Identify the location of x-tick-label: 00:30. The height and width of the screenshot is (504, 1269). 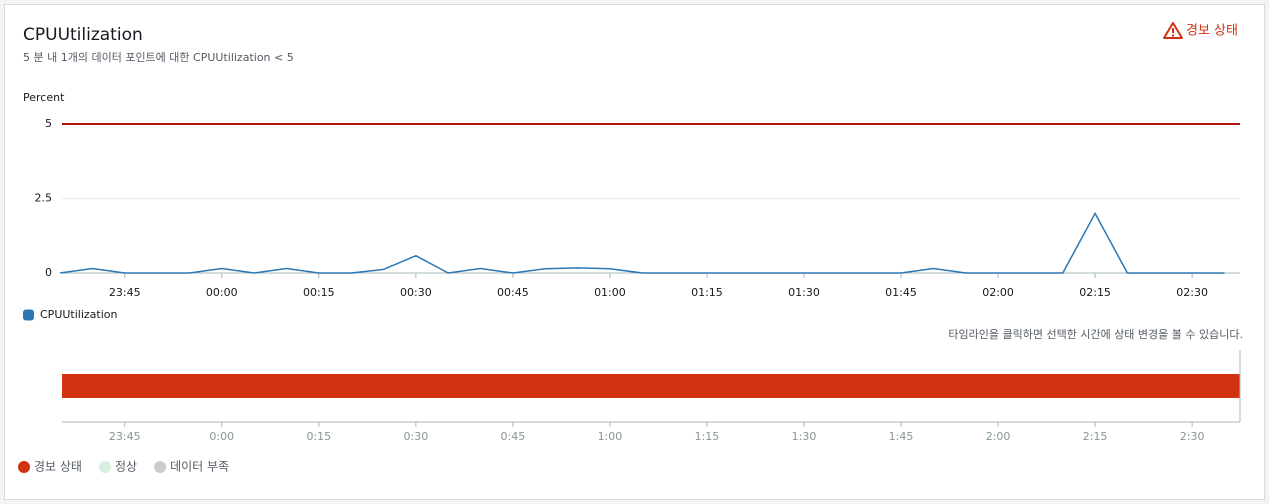
(416, 292).